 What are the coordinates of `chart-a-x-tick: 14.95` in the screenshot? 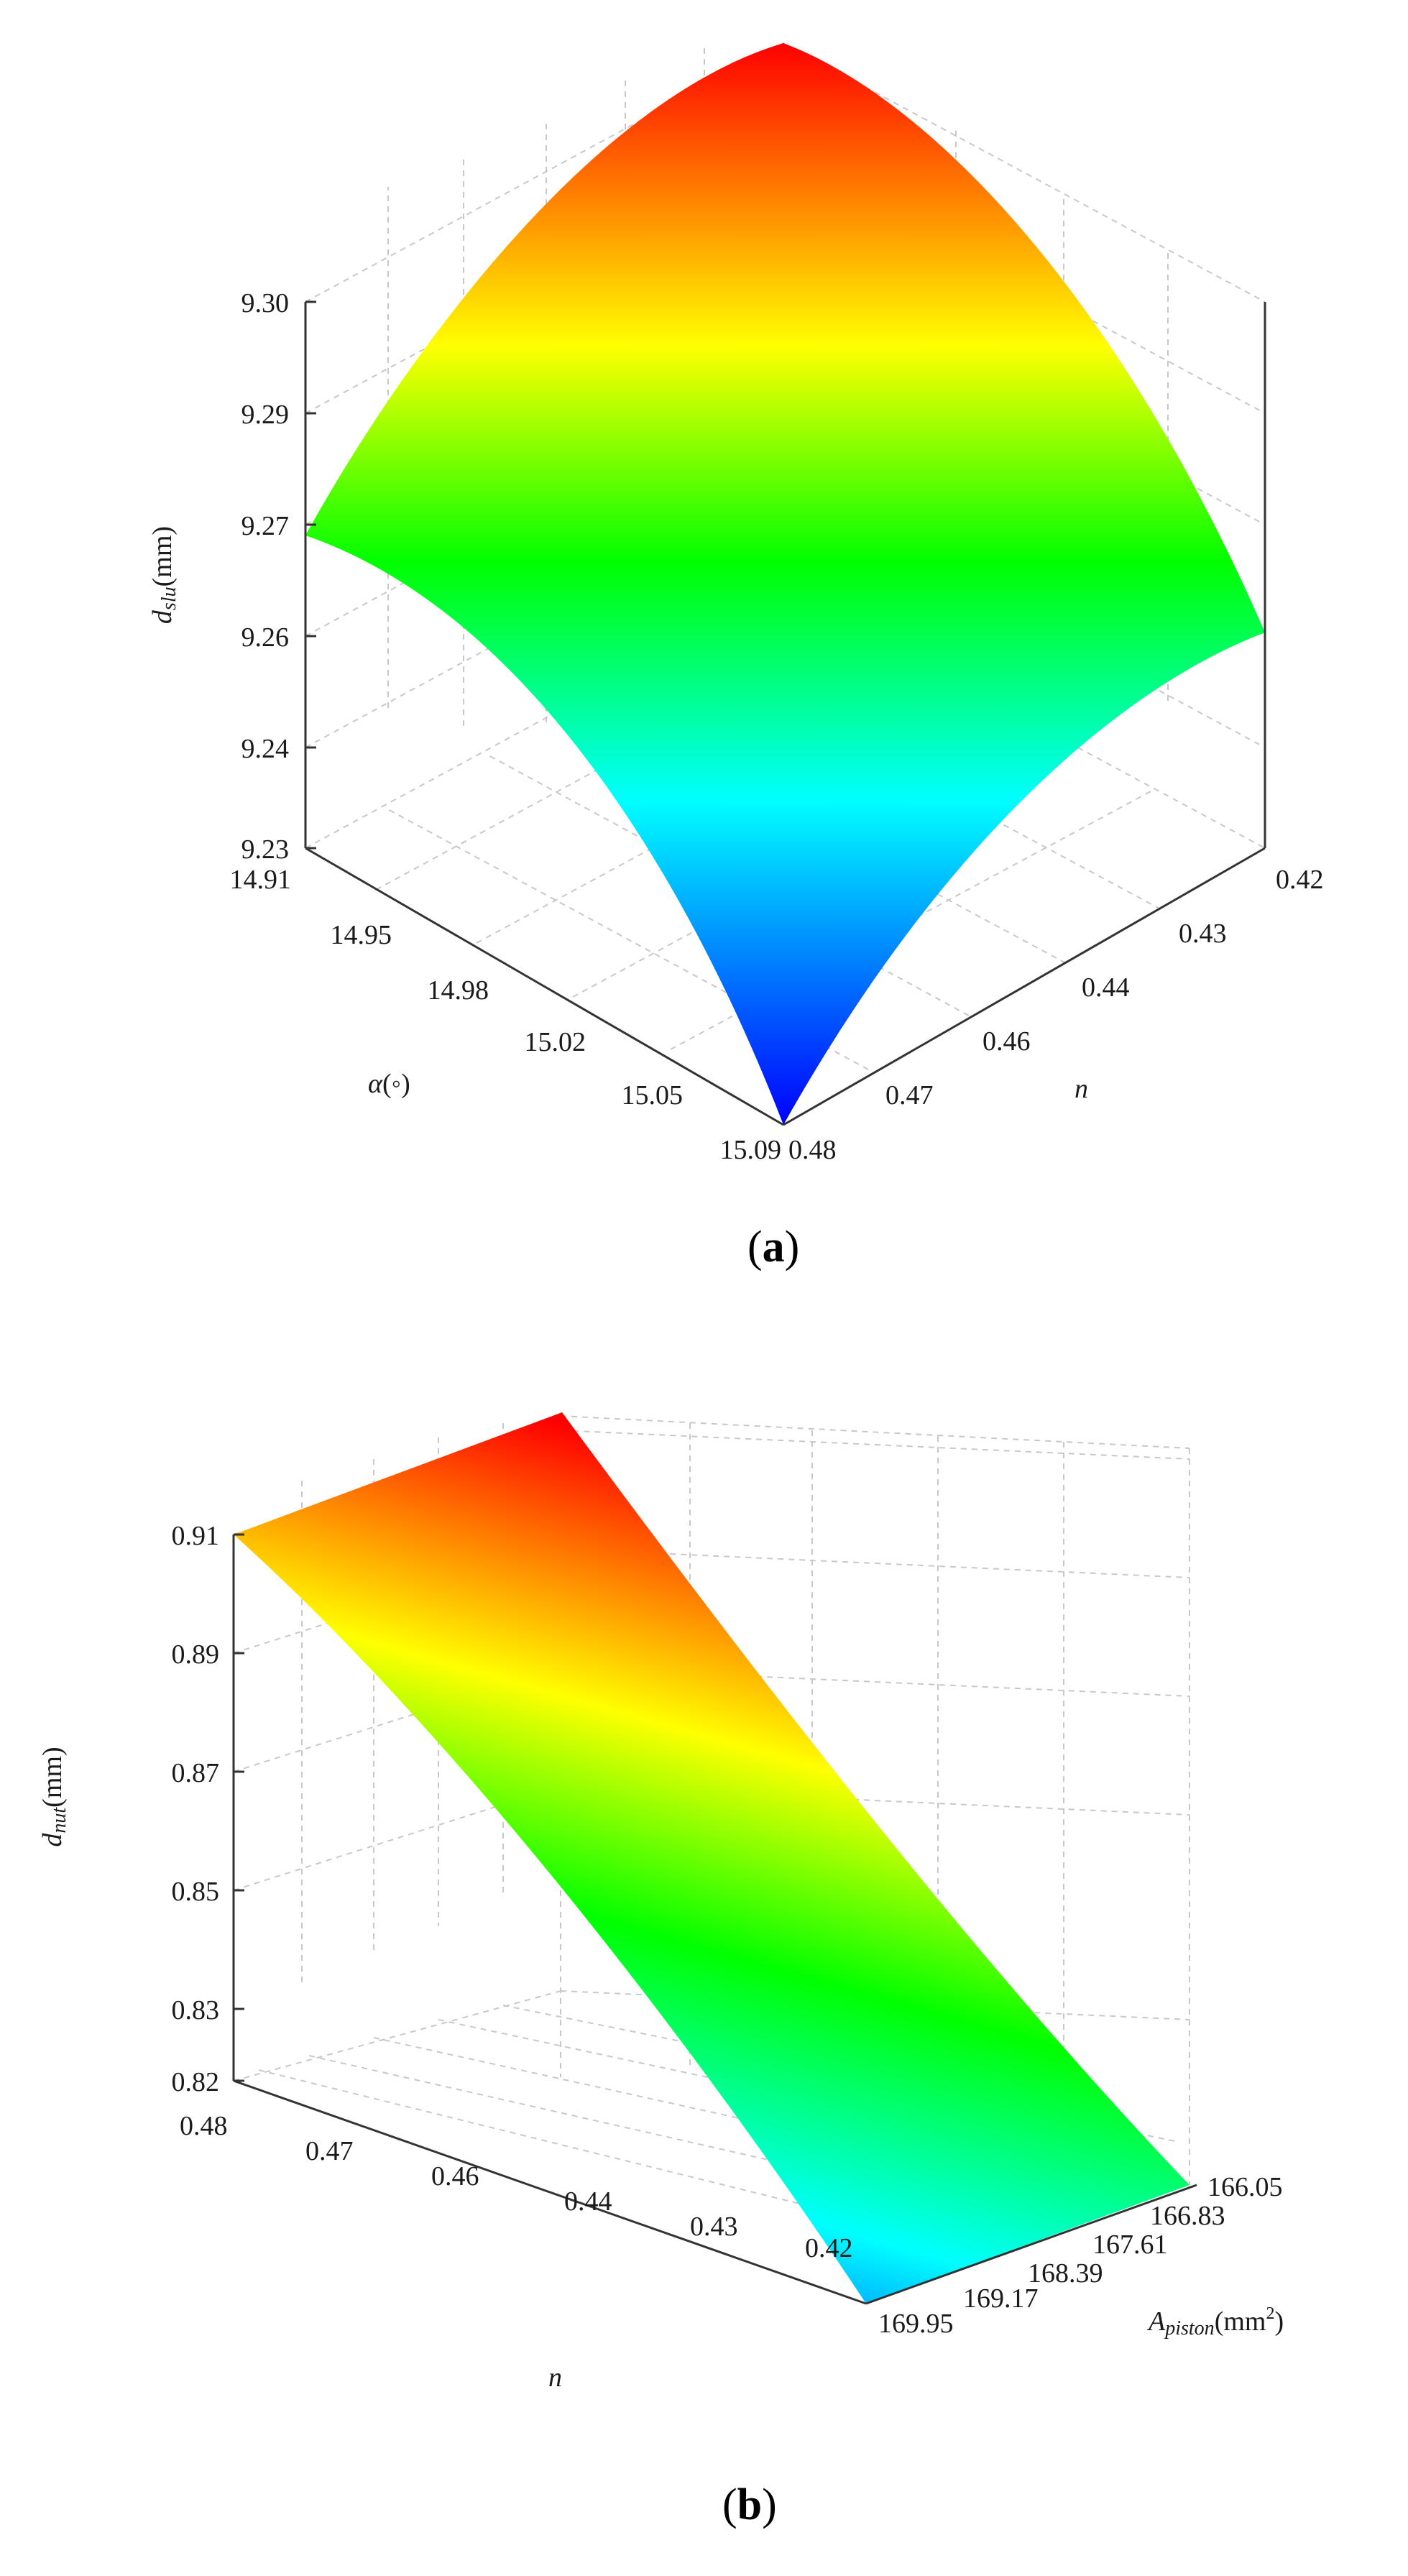 It's located at (361, 935).